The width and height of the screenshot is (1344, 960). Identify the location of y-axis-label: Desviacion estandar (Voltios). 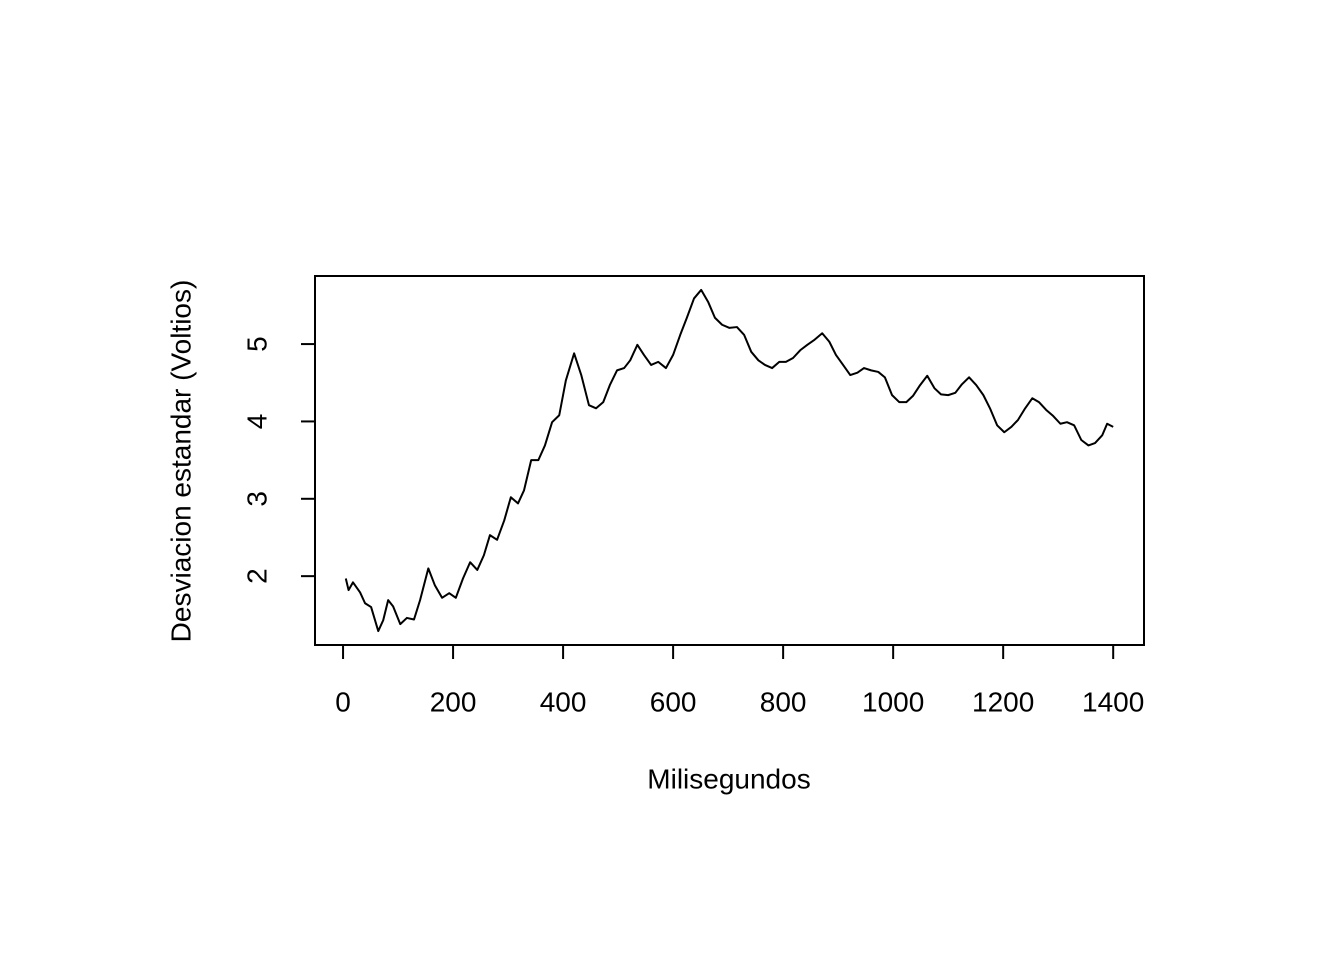
(180, 461).